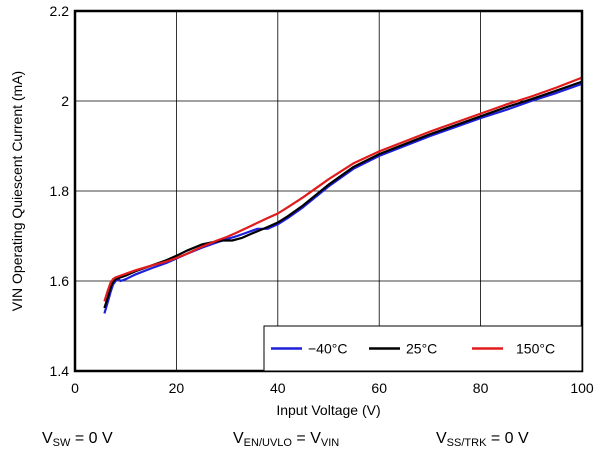  What do you see at coordinates (17, 191) in the screenshot?
I see `y-axis-title: VIN Operating Quiescent Current (mA)` at bounding box center [17, 191].